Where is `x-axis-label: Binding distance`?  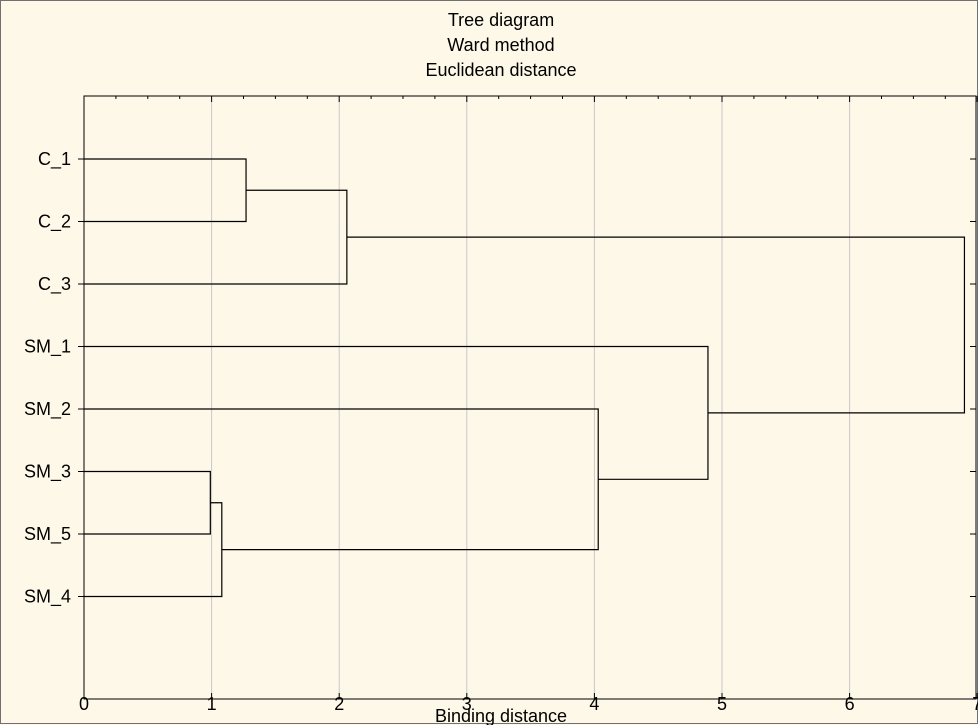 x-axis-label: Binding distance is located at coordinates (501, 715).